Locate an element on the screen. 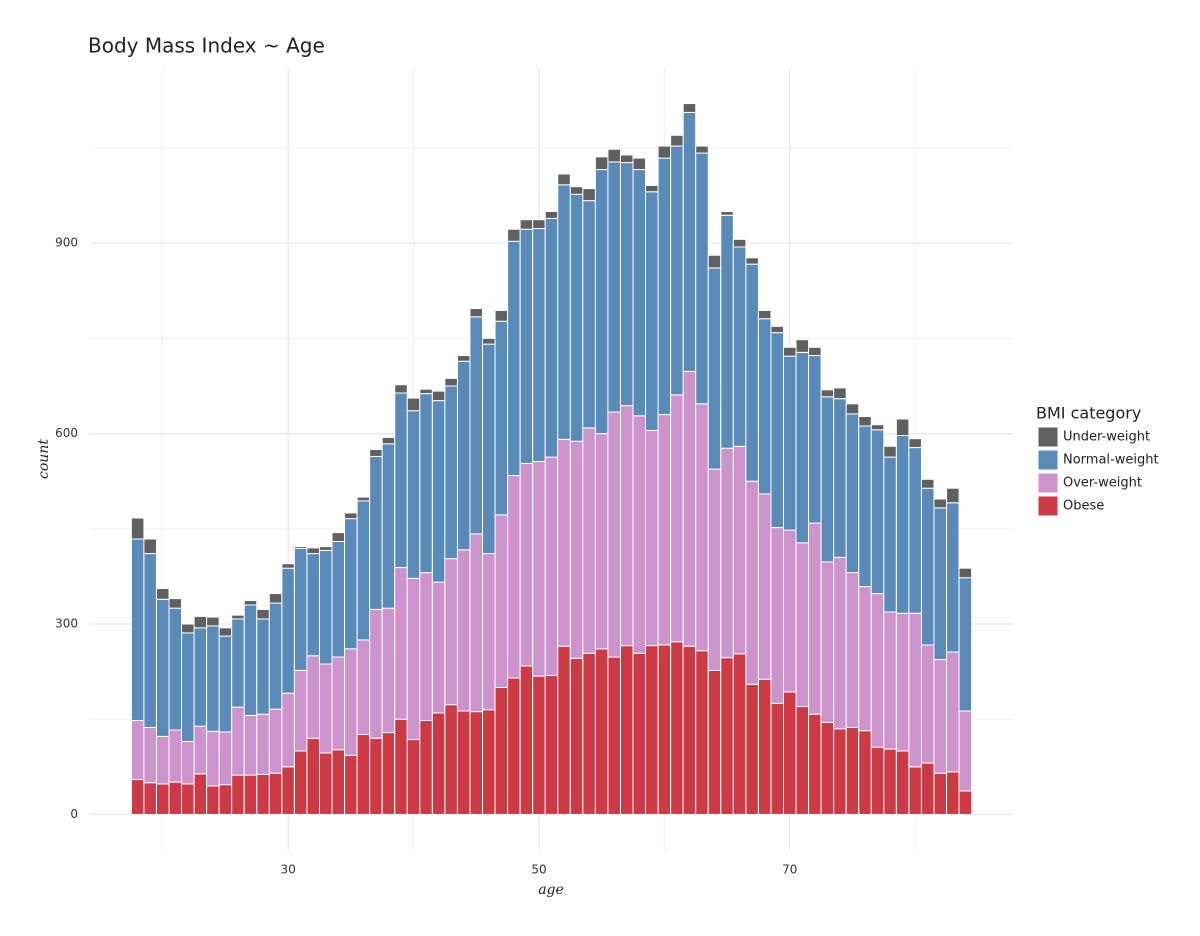 The height and width of the screenshot is (936, 1200). x-tick-label: 50 is located at coordinates (538, 870).